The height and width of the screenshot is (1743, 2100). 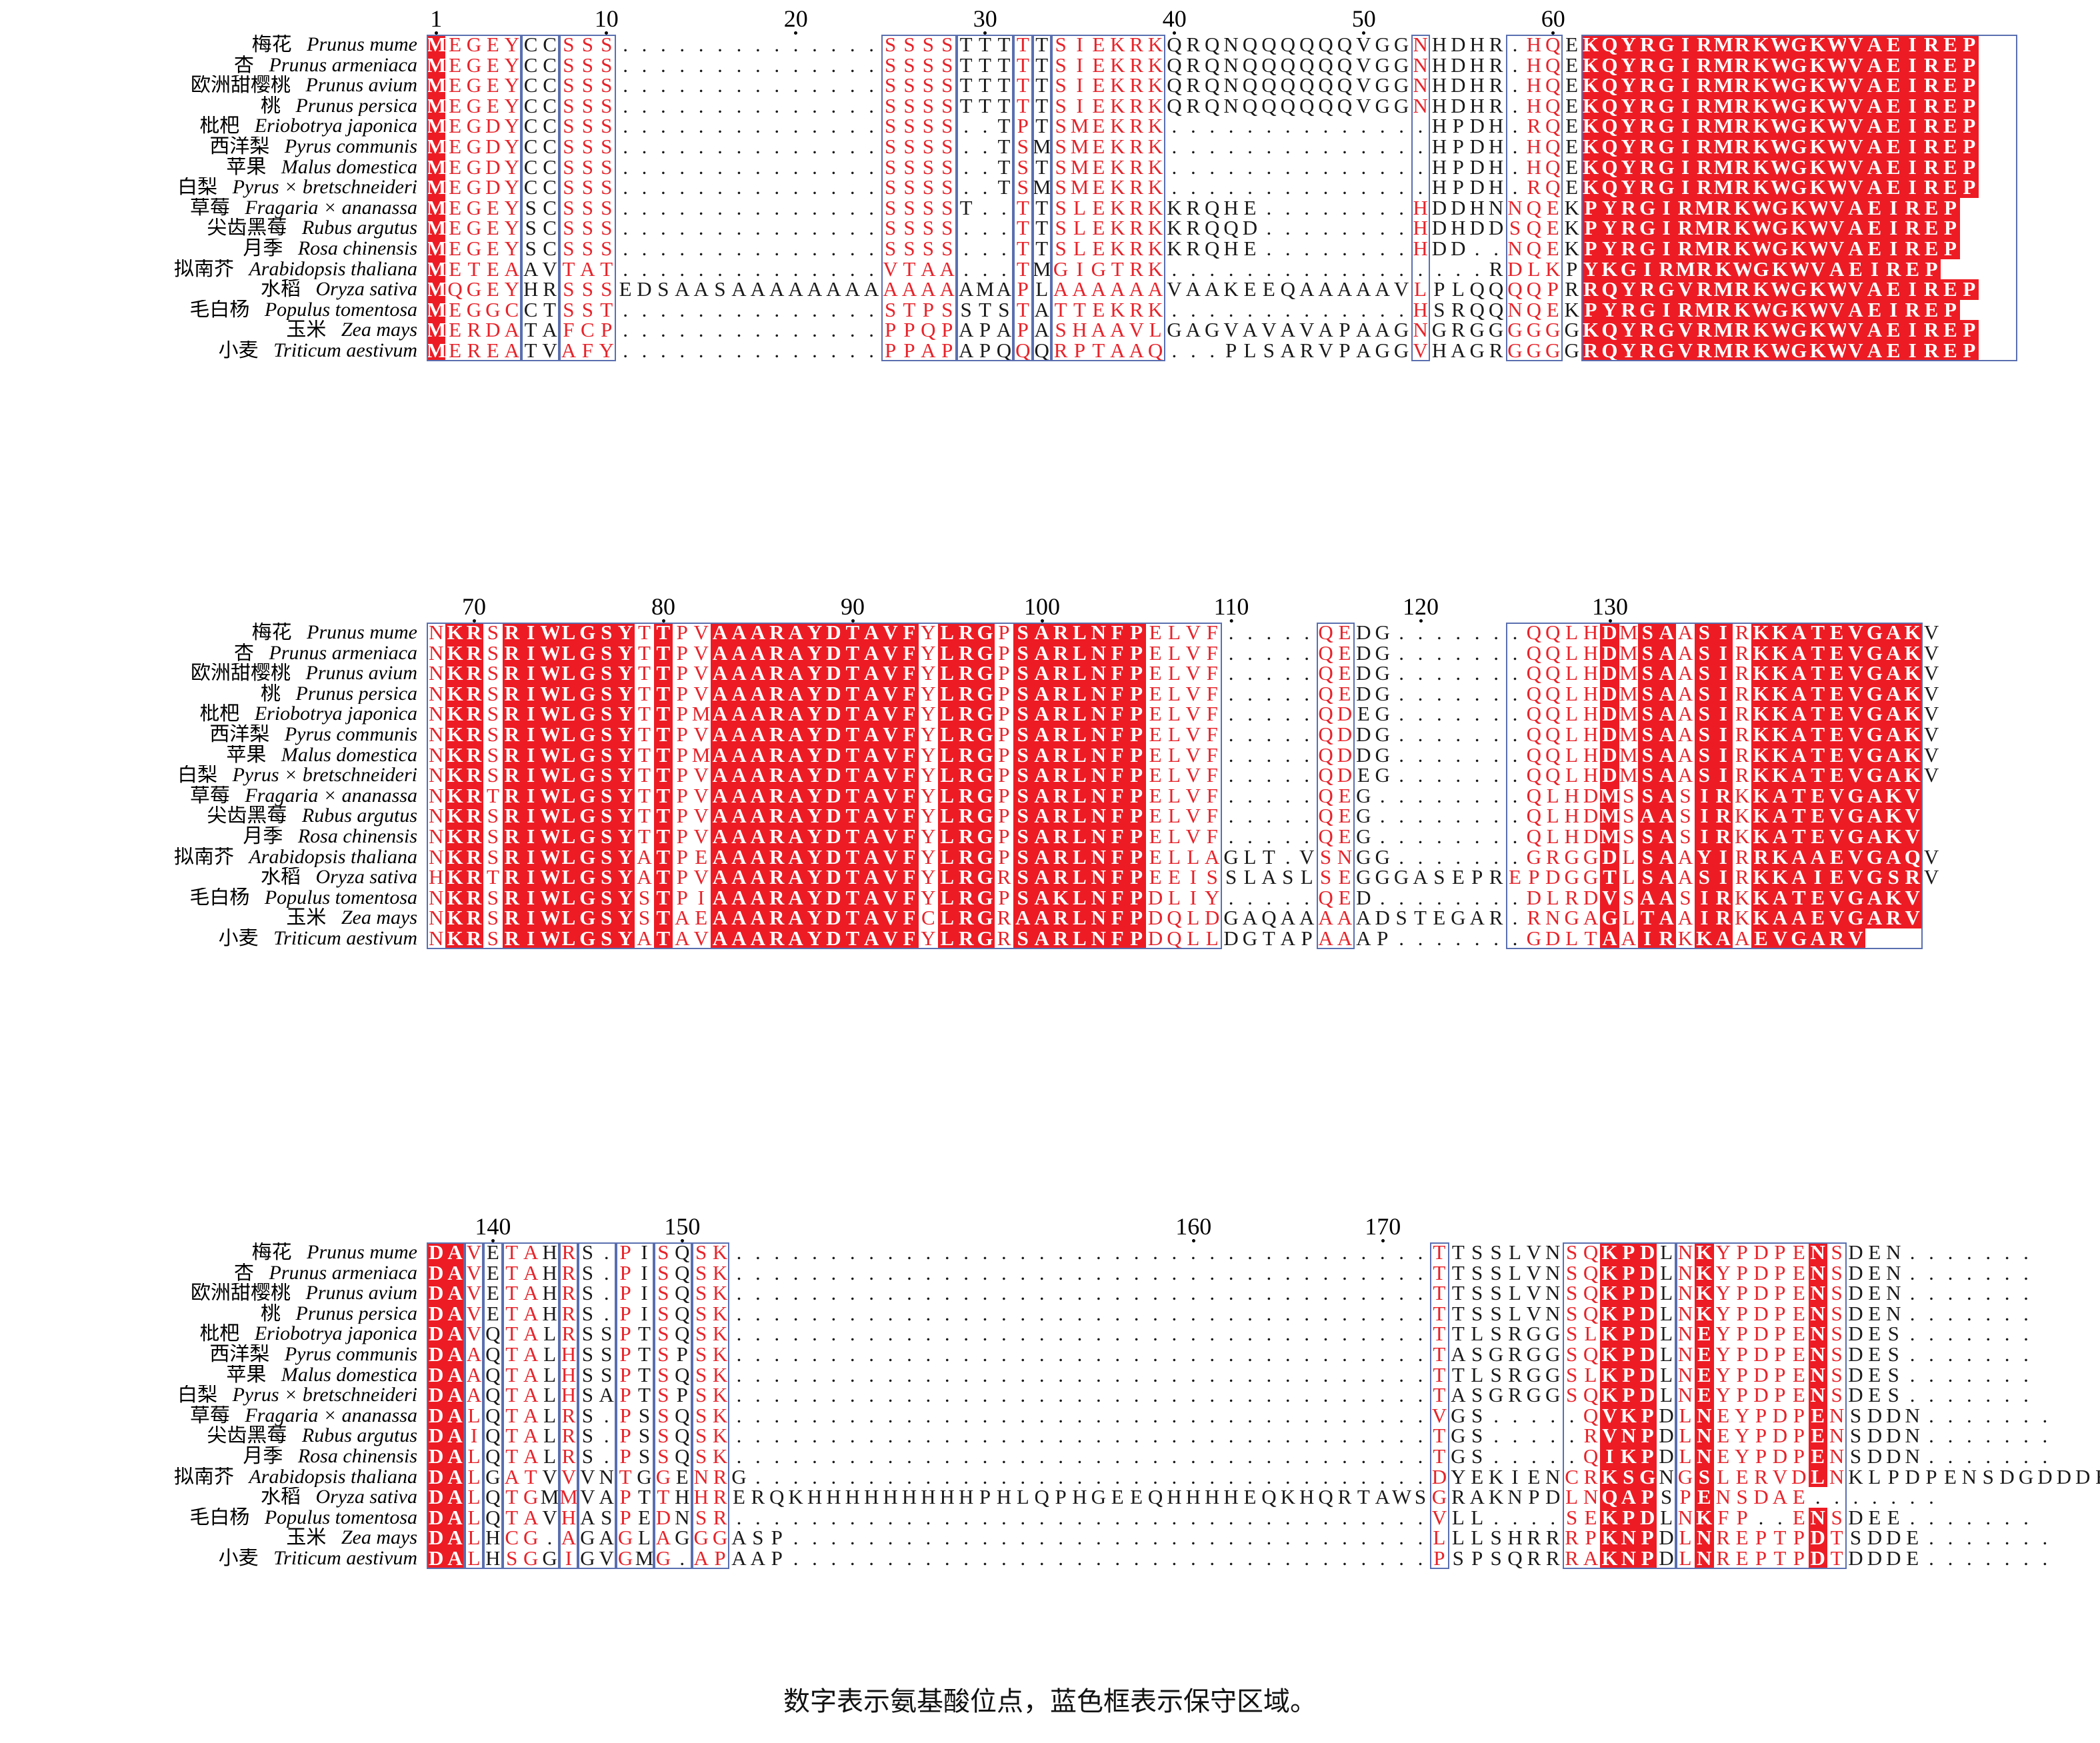 What do you see at coordinates (511, 167) in the screenshot?
I see `residue-cell: Y` at bounding box center [511, 167].